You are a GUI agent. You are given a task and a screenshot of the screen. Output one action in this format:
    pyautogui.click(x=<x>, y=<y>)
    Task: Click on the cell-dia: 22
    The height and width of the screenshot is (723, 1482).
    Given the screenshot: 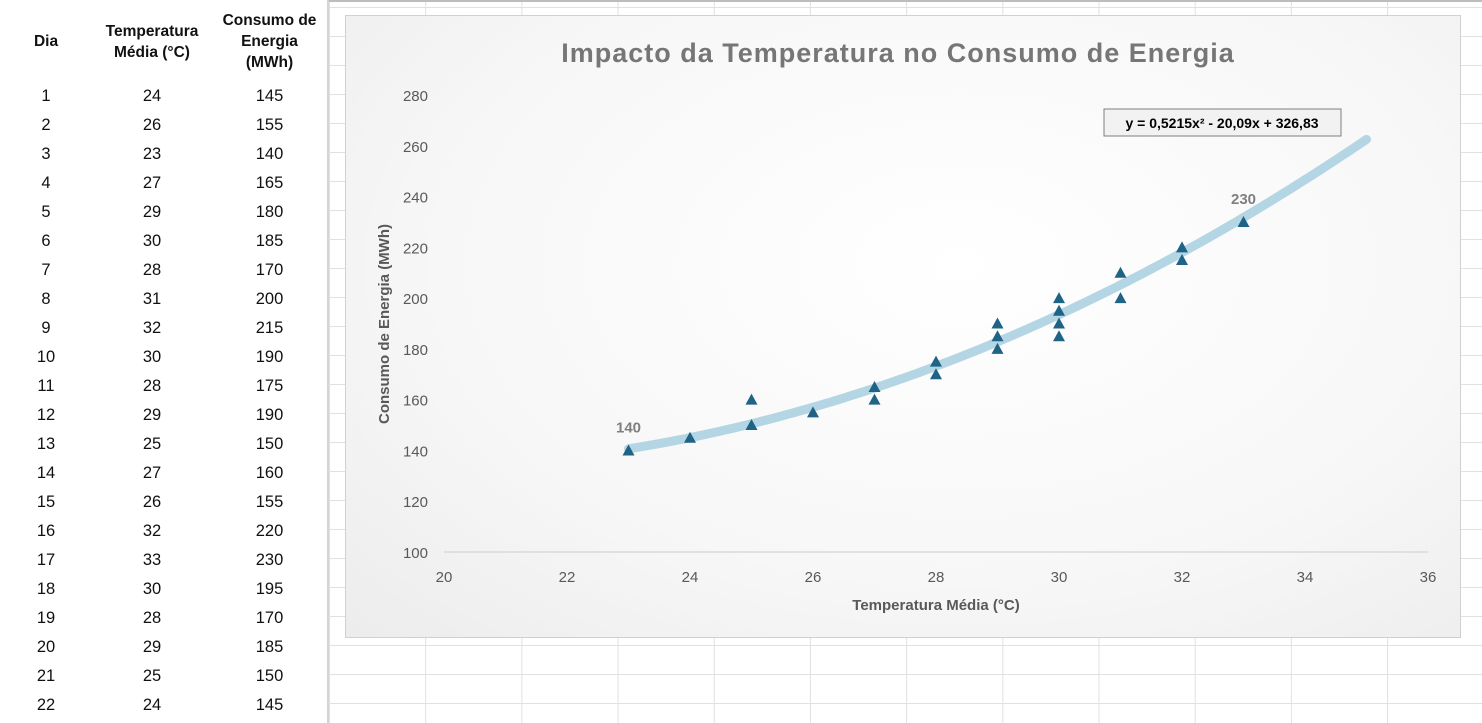 What is the action you would take?
    pyautogui.click(x=46, y=705)
    